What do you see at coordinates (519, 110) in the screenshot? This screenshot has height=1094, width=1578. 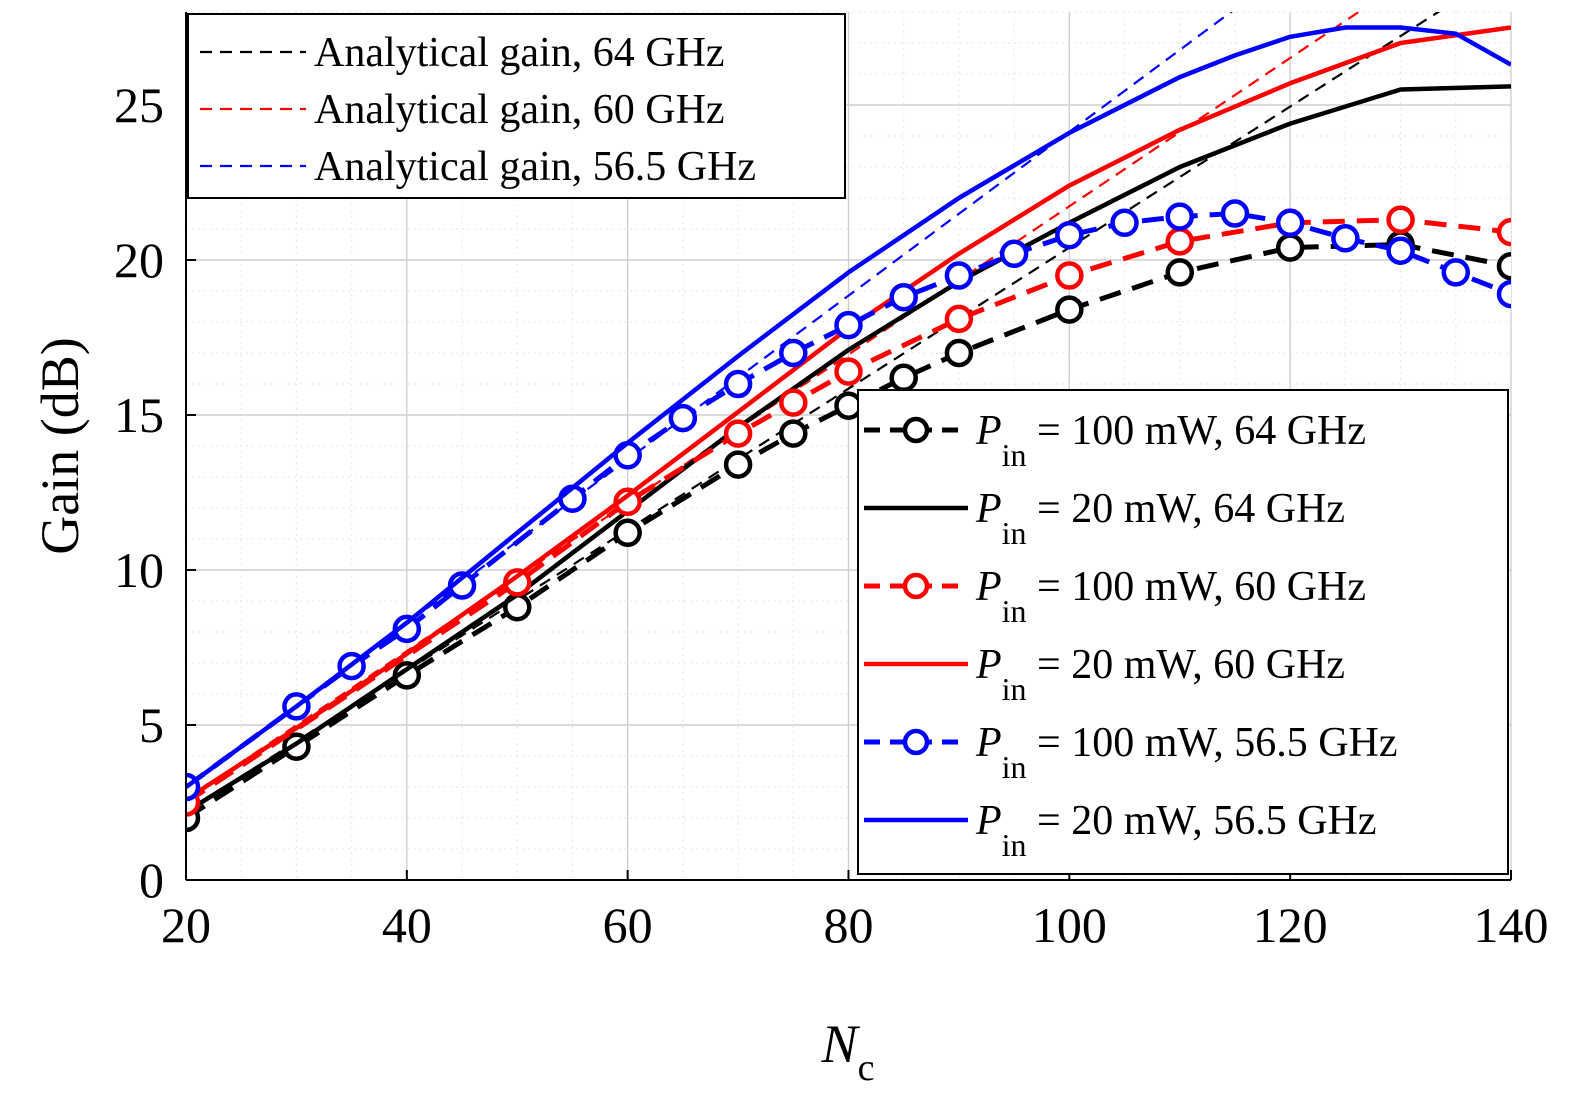 I see `legend-label: Analytical gain, 60 GHz` at bounding box center [519, 110].